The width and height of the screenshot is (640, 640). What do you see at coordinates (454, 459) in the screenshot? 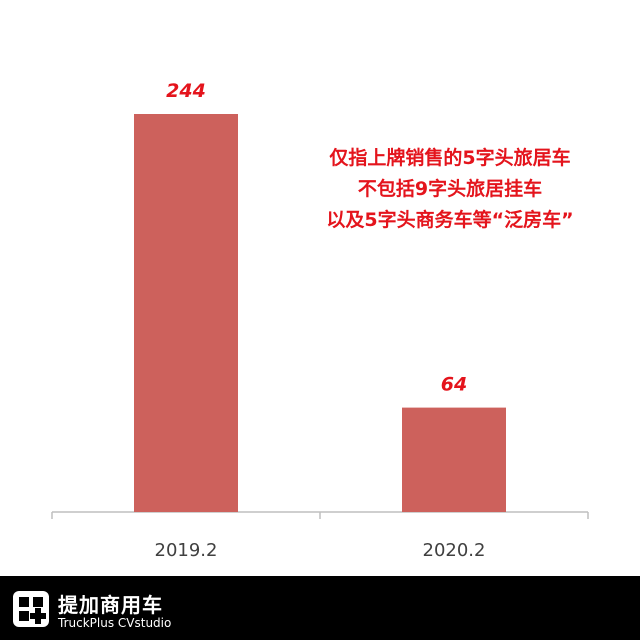
I see `bar-2020.2` at bounding box center [454, 459].